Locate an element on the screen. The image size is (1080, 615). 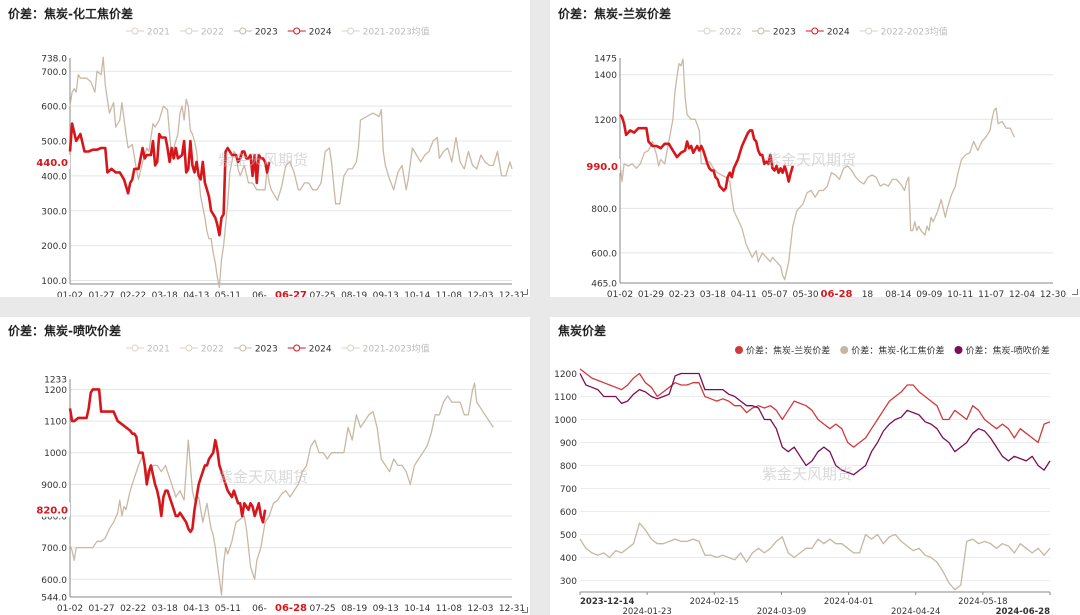
x-tick-label: 2024-04-01 is located at coordinates (848, 602).